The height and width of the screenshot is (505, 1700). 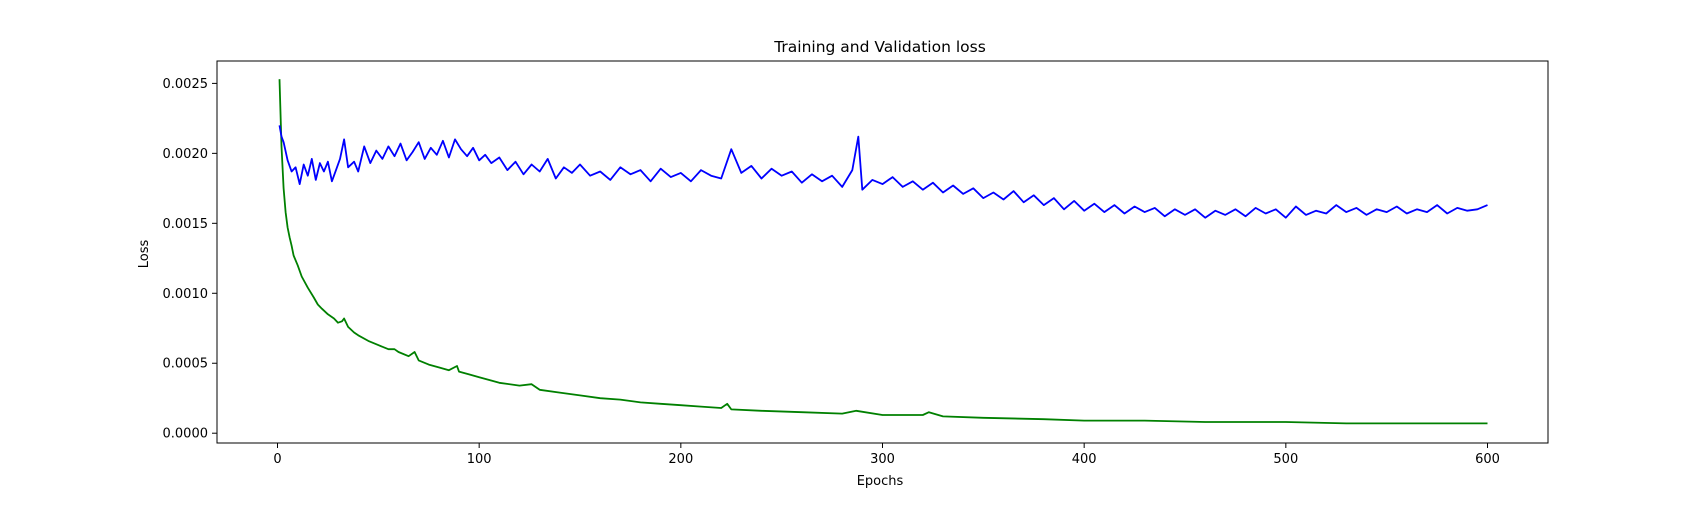 I want to click on y-tick-label: 0.0025, so click(x=186, y=84).